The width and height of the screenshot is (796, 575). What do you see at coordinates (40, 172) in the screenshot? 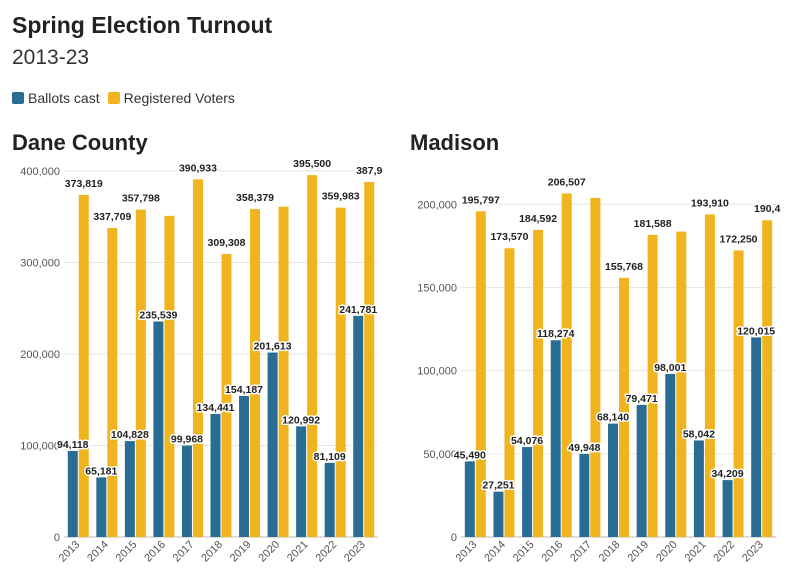
I see `y-tick-label: 400,000` at bounding box center [40, 172].